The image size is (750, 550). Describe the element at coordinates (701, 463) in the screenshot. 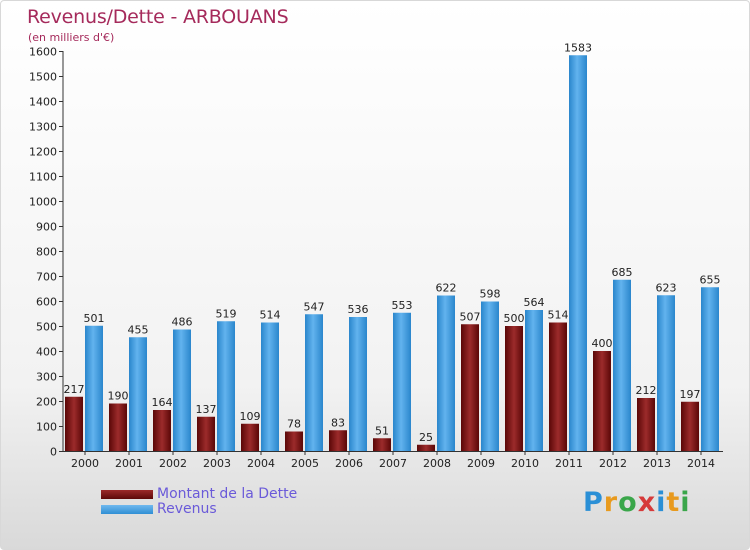

I see `x-tick-label: 2014` at that location.